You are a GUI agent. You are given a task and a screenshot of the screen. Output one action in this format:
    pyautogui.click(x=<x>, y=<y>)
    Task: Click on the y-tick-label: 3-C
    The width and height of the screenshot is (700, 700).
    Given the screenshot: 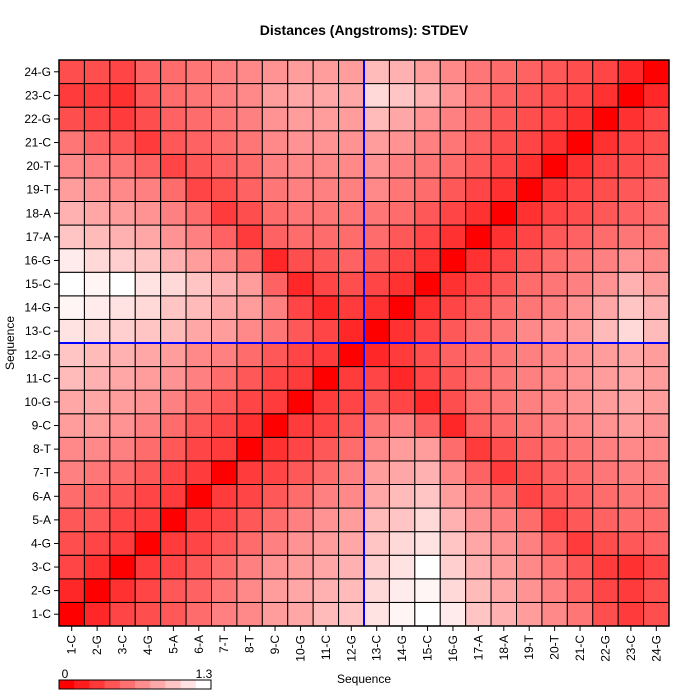 What is the action you would take?
    pyautogui.click(x=42, y=567)
    